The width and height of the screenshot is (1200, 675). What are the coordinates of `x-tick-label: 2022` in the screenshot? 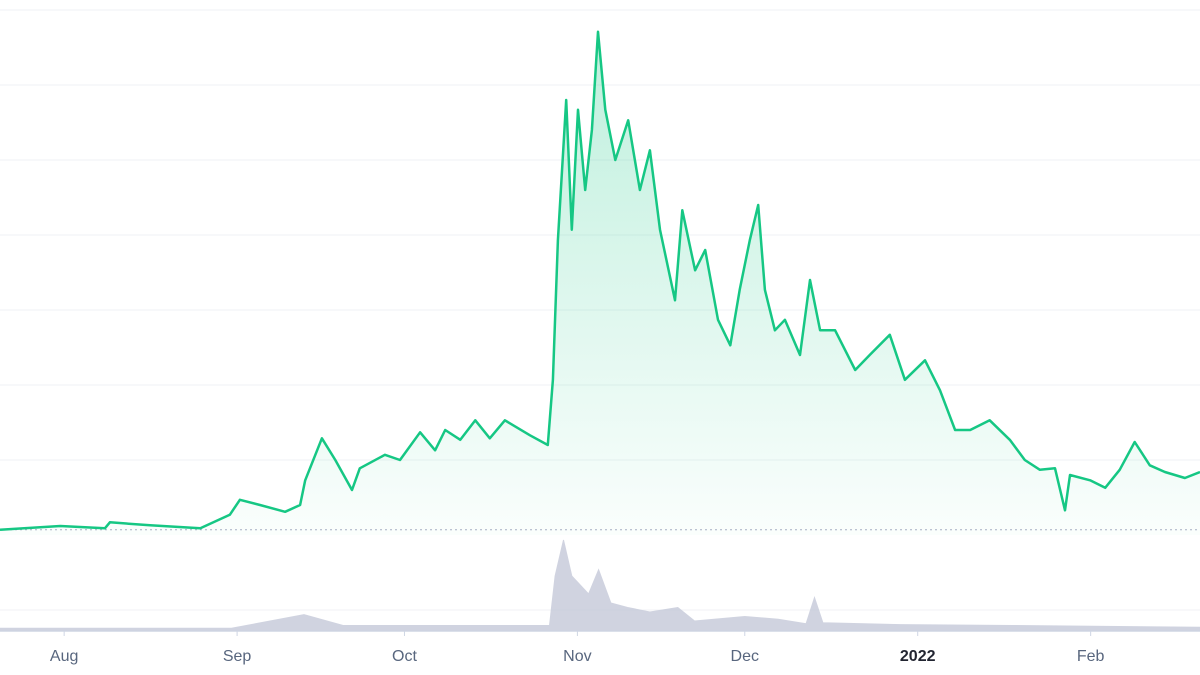 It's located at (918, 656).